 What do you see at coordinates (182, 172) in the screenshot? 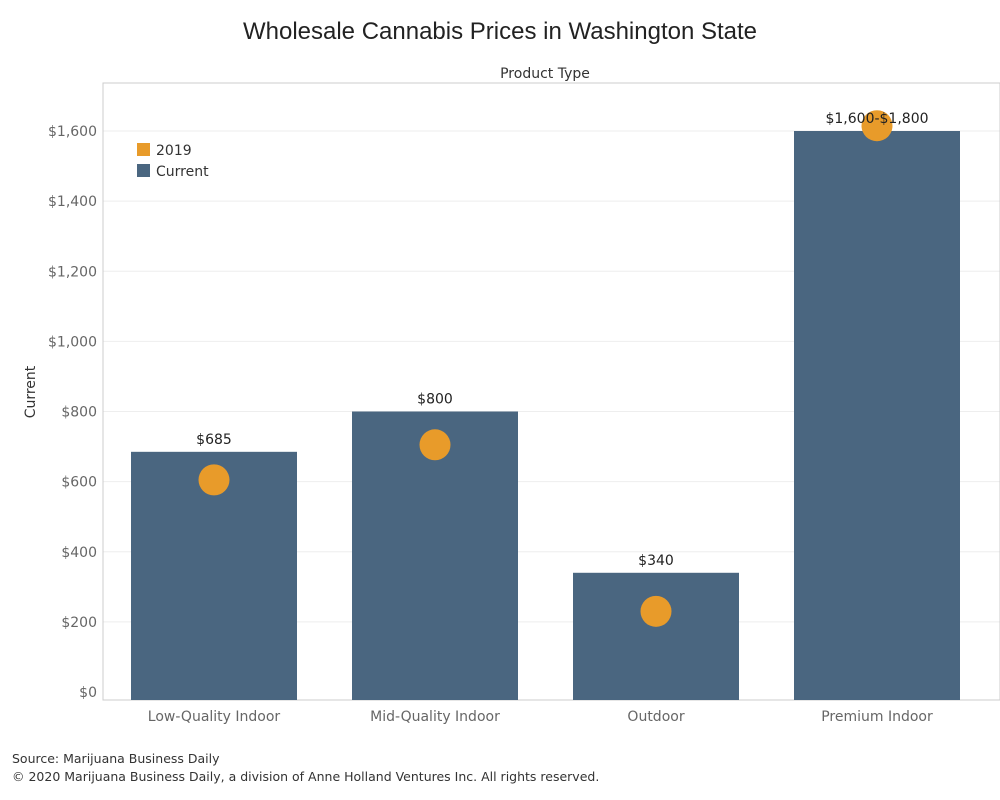
I see `legend-label: Current` at bounding box center [182, 172].